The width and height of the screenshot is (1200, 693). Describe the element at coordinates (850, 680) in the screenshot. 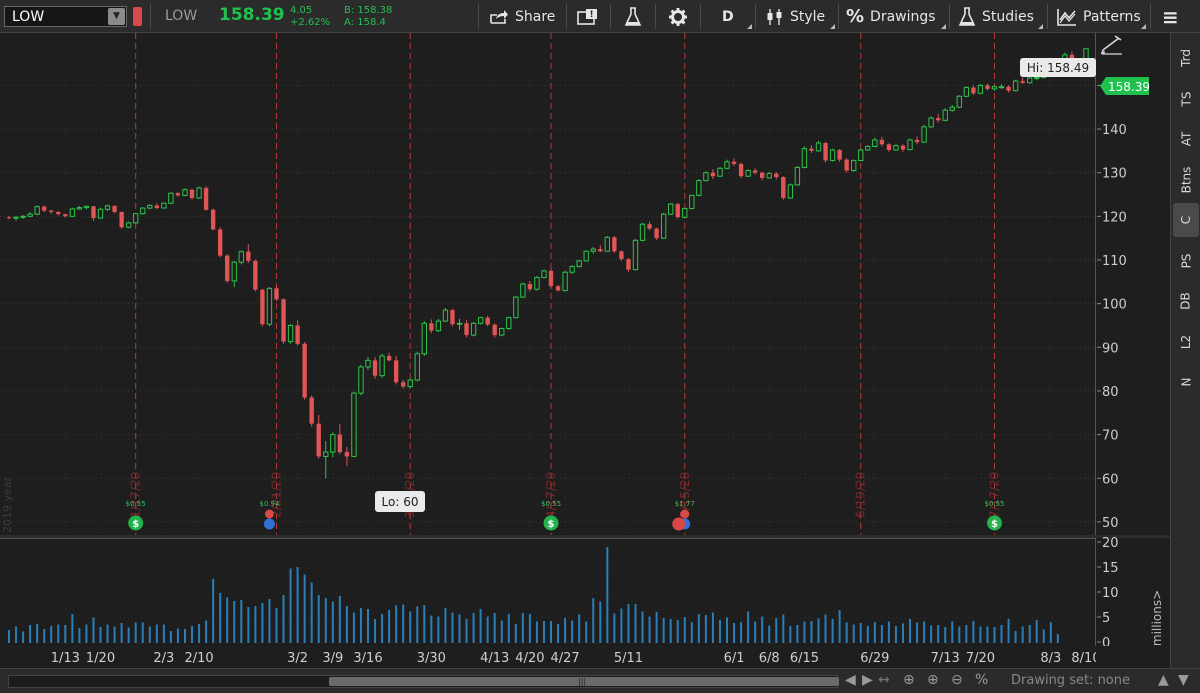

I see `scroll-left-icon: ◀` at that location.